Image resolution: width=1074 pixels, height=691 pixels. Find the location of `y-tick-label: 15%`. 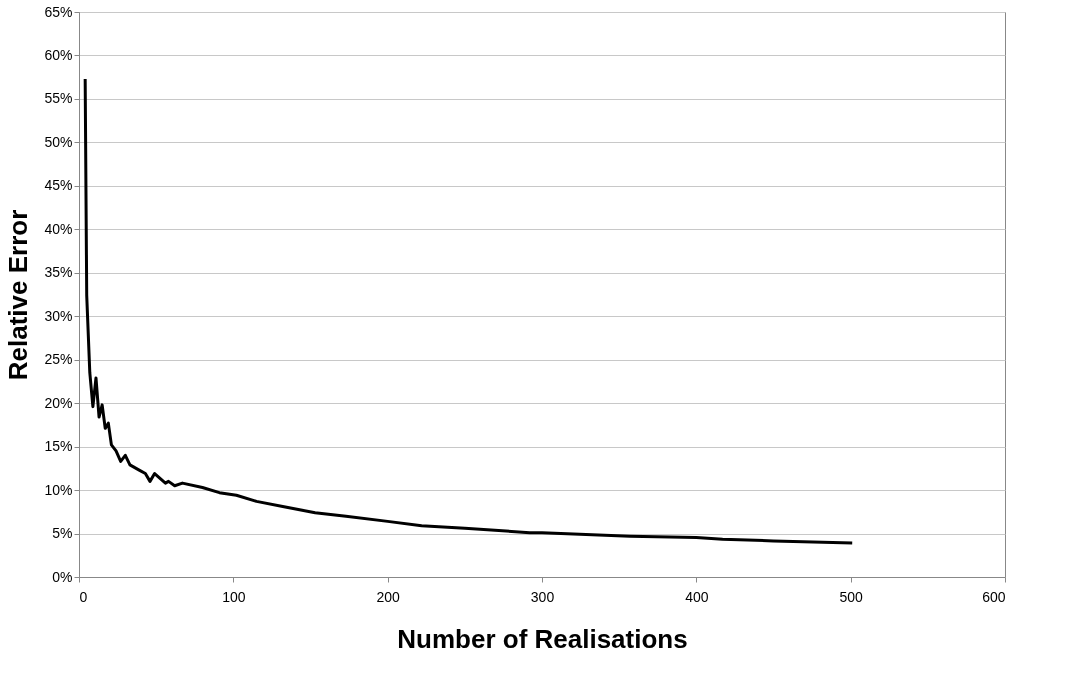

y-tick-label: 15% is located at coordinates (58, 446).